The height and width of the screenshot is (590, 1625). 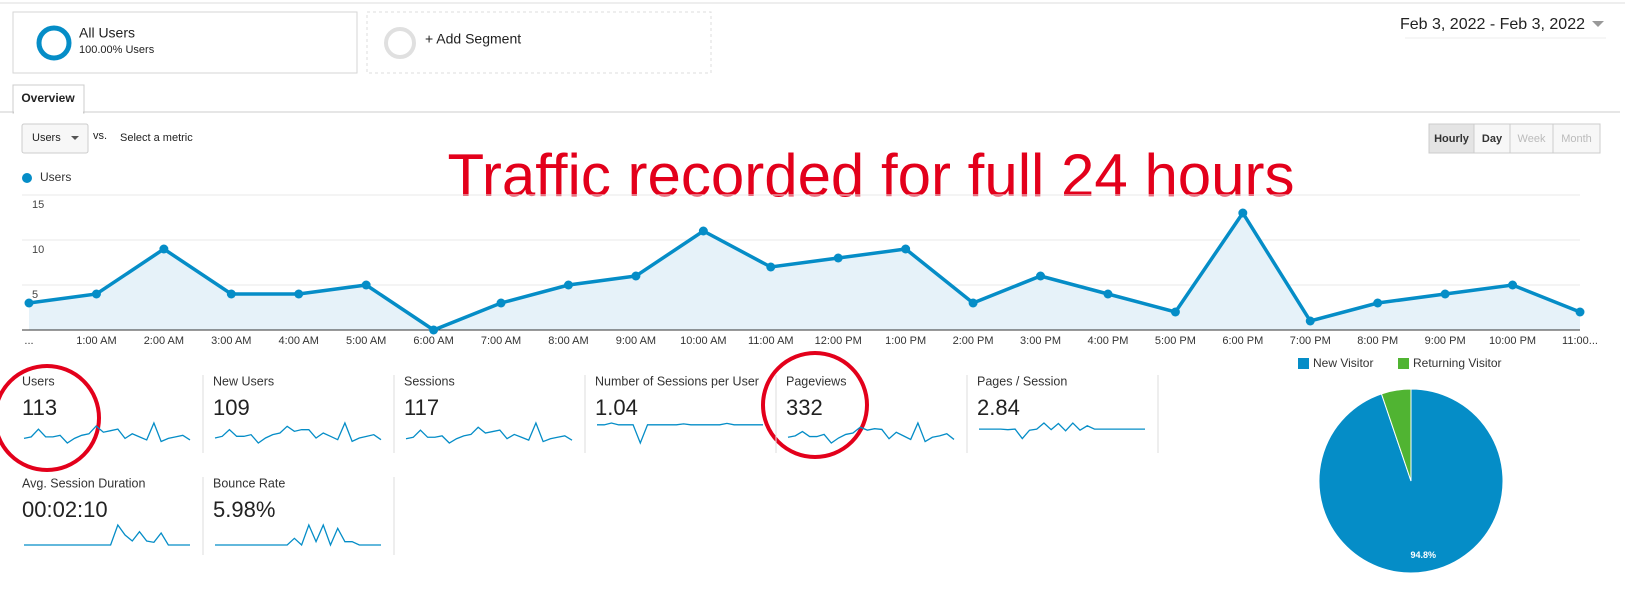 I want to click on granularity-label: Day, so click(x=1492, y=139).